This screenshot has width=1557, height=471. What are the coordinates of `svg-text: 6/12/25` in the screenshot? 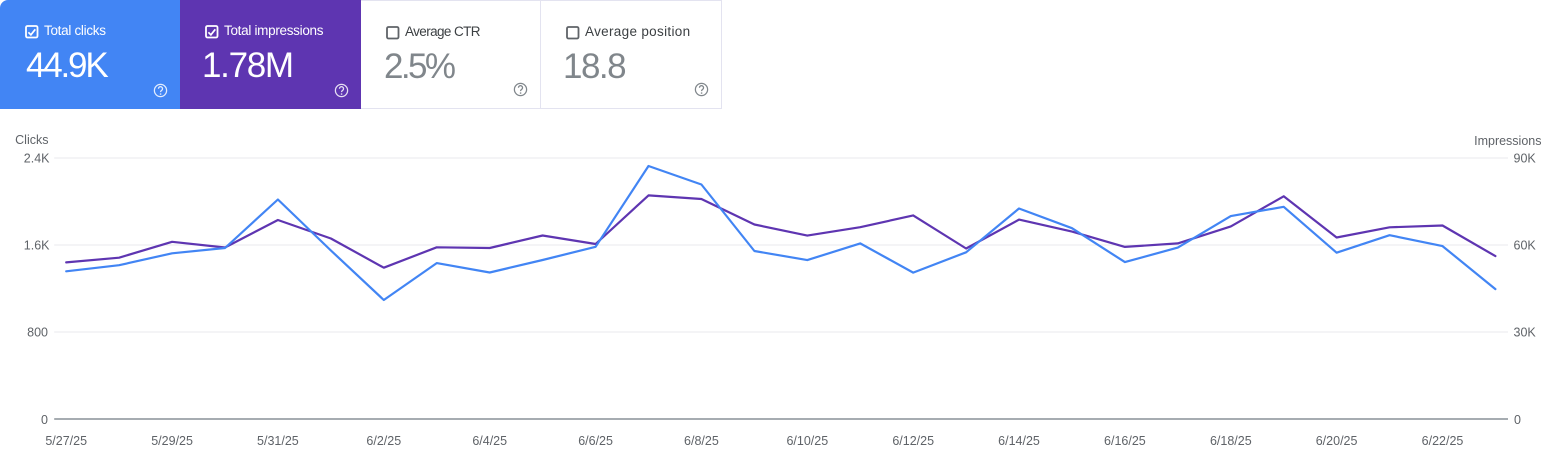 It's located at (913, 441).